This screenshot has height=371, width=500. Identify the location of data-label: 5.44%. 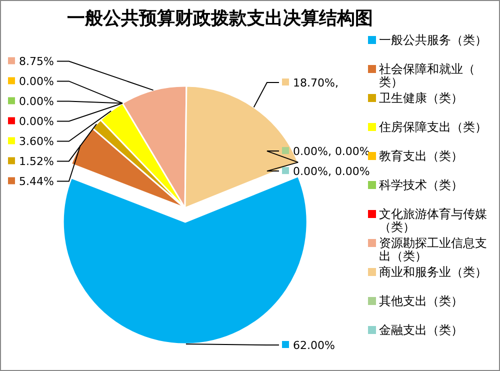
(36, 181).